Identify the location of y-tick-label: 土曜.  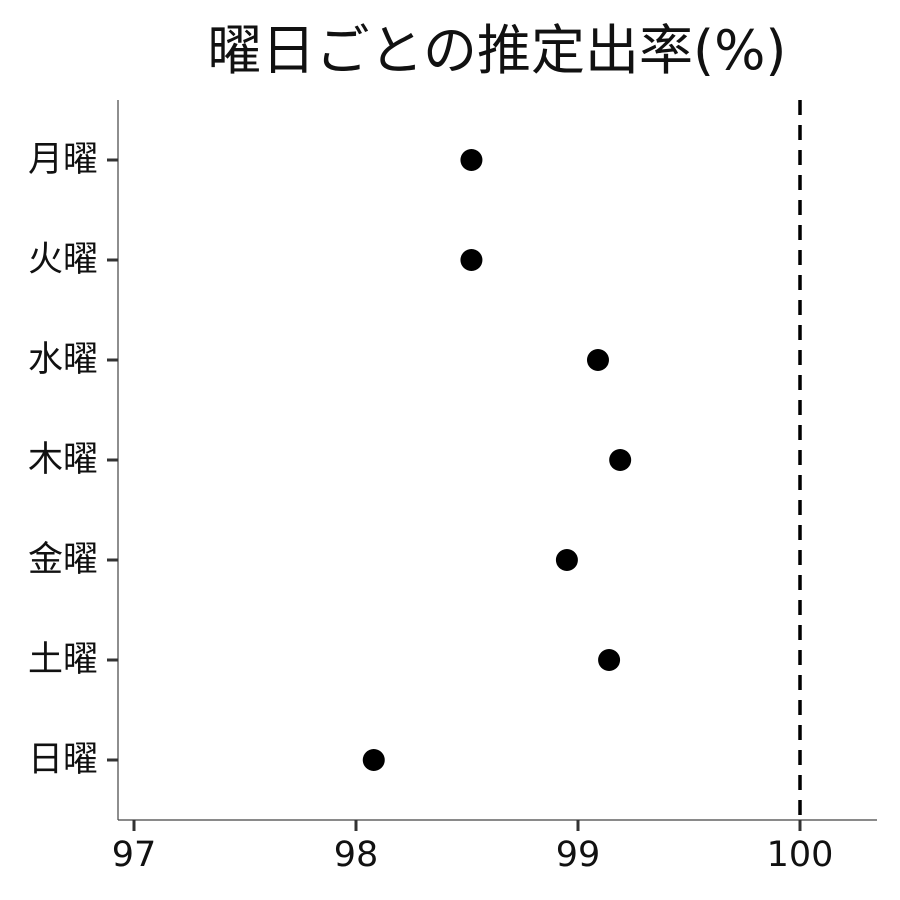
(63, 660).